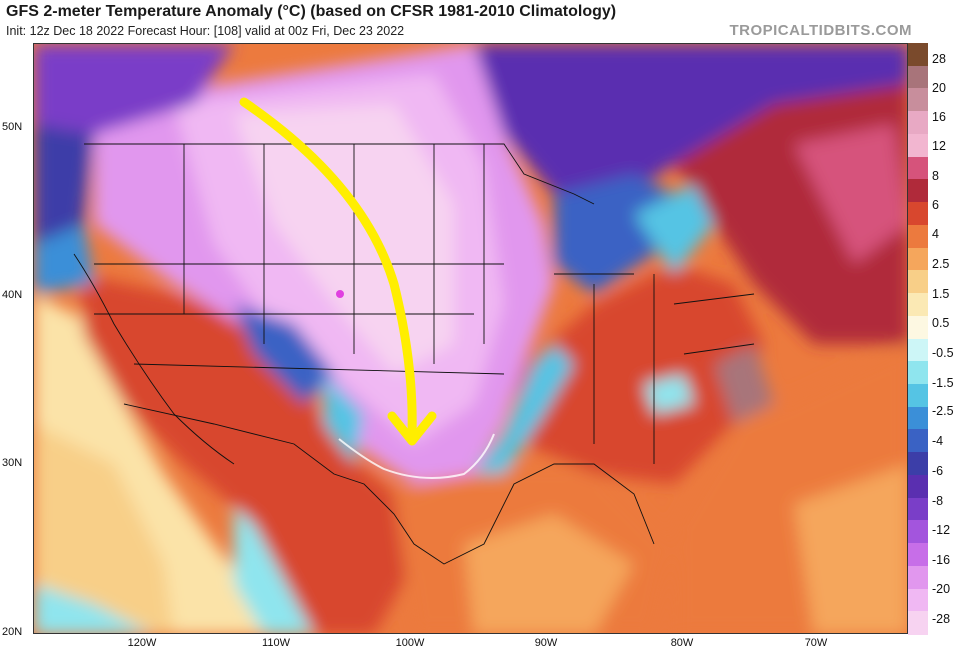 Image resolution: width=960 pixels, height=652 pixels. What do you see at coordinates (939, 59) in the screenshot?
I see `colorbar-tick-label: 28` at bounding box center [939, 59].